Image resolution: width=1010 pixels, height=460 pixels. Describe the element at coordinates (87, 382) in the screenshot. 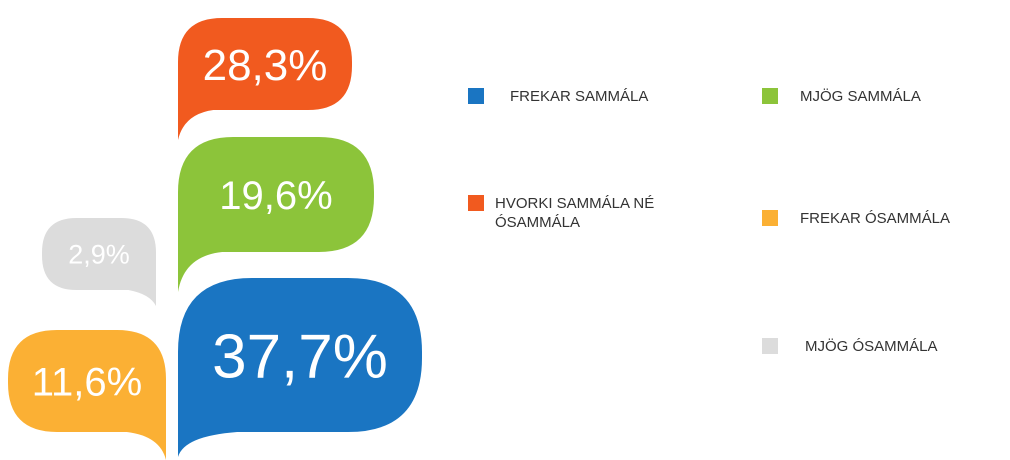

I see `value-label: 11,6%` at that location.